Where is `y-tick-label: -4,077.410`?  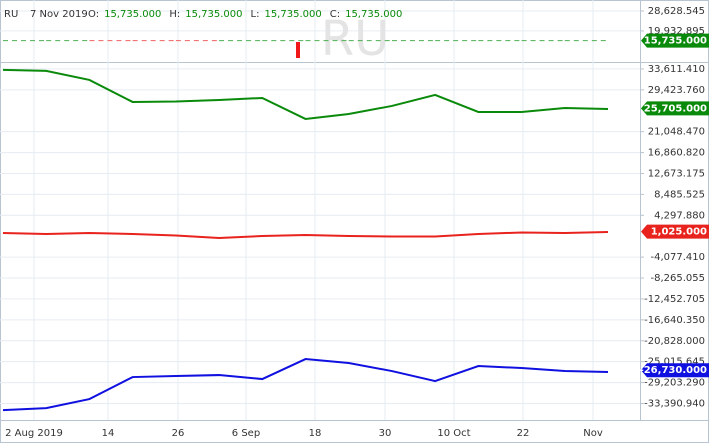
y-tick-label: -4,077.410 is located at coordinates (677, 257).